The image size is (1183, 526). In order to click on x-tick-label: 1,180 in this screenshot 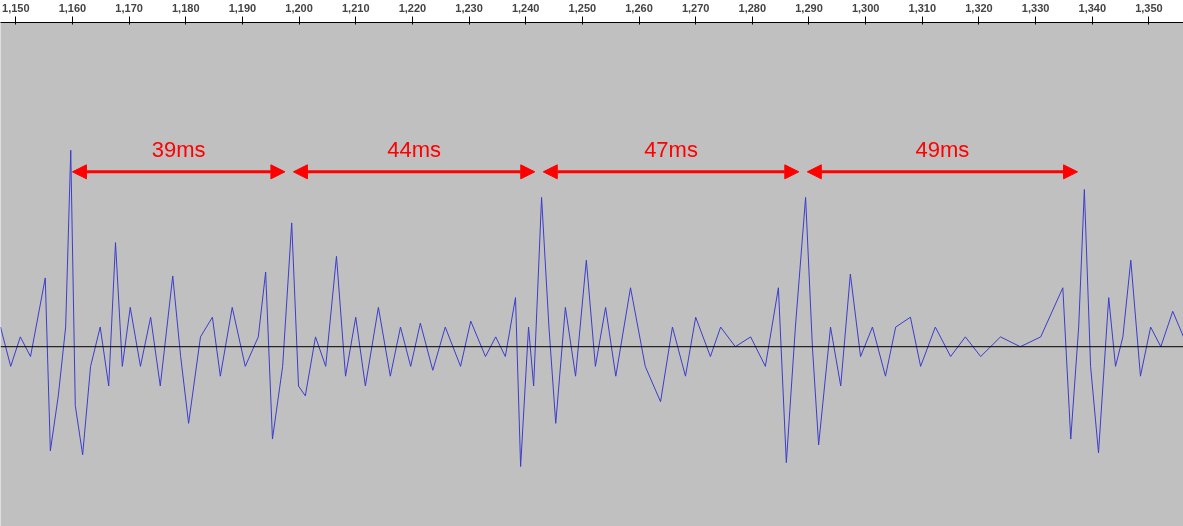, I will do `click(186, 7)`.